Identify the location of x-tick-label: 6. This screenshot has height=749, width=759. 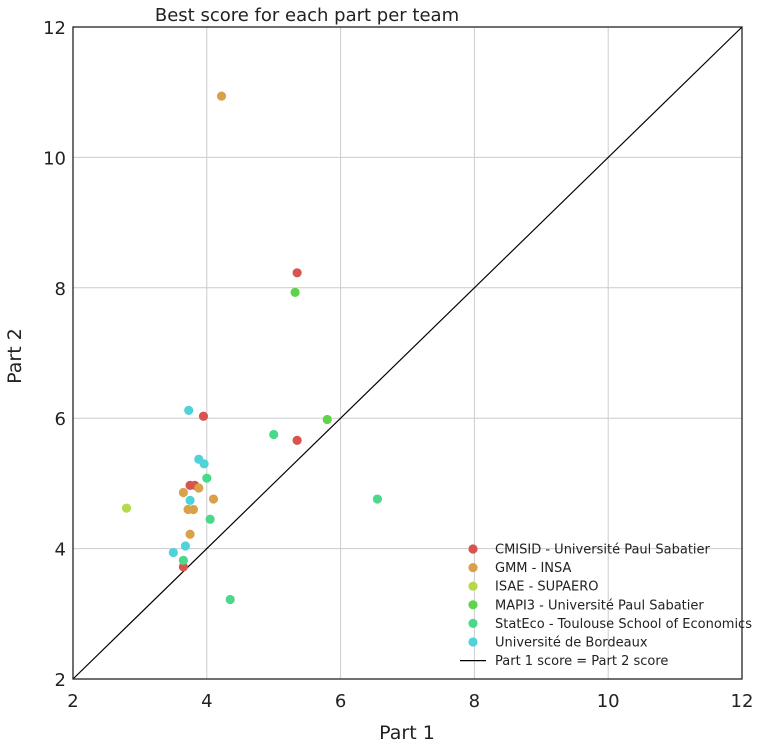
(340, 701).